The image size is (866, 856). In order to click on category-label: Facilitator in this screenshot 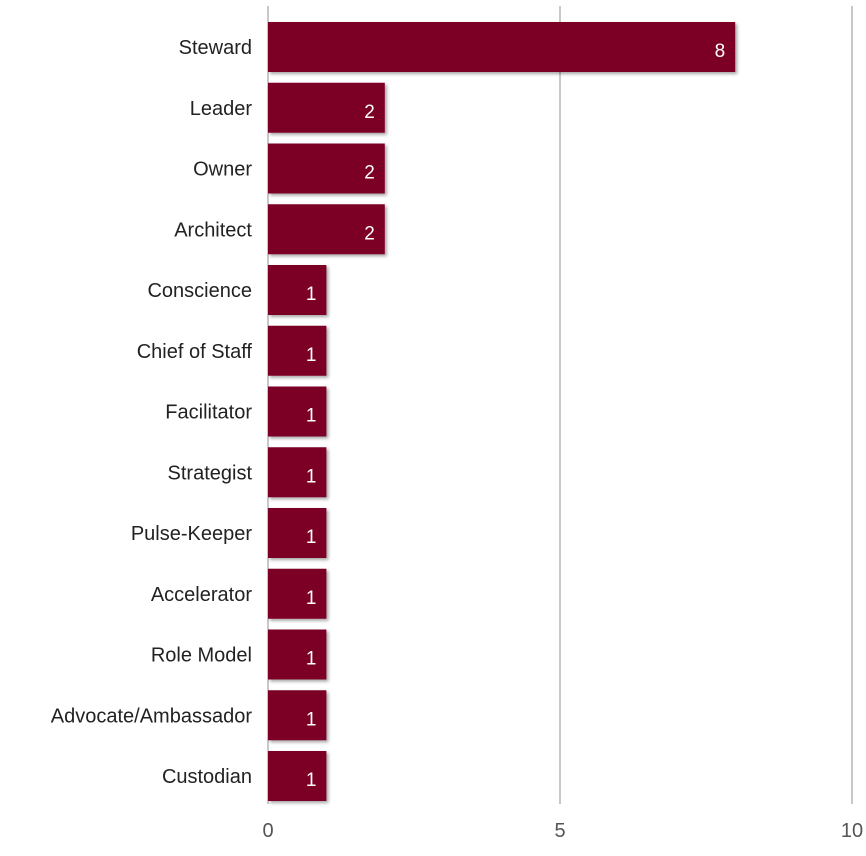, I will do `click(208, 413)`.